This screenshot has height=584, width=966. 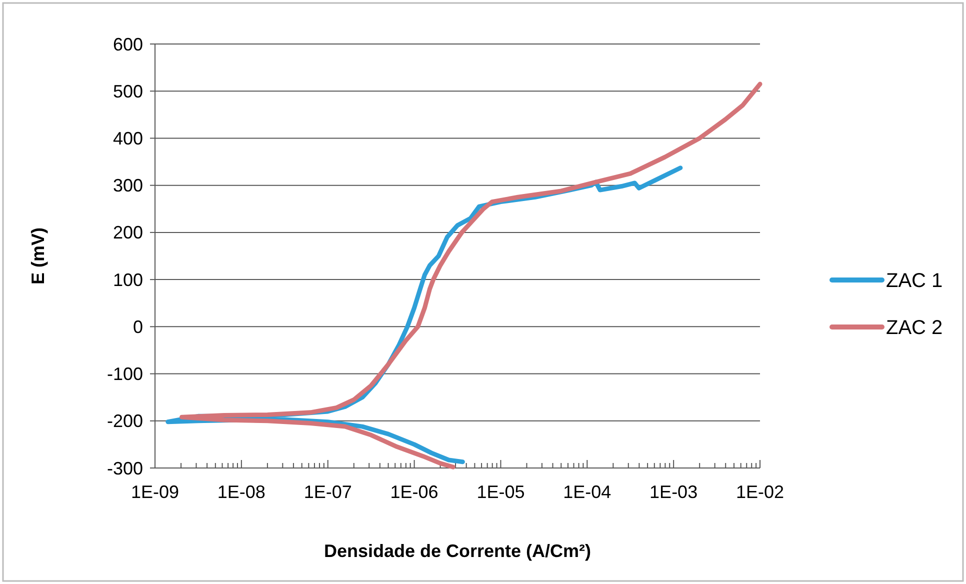 I want to click on x-tick-label: 1E-05, so click(x=500, y=492).